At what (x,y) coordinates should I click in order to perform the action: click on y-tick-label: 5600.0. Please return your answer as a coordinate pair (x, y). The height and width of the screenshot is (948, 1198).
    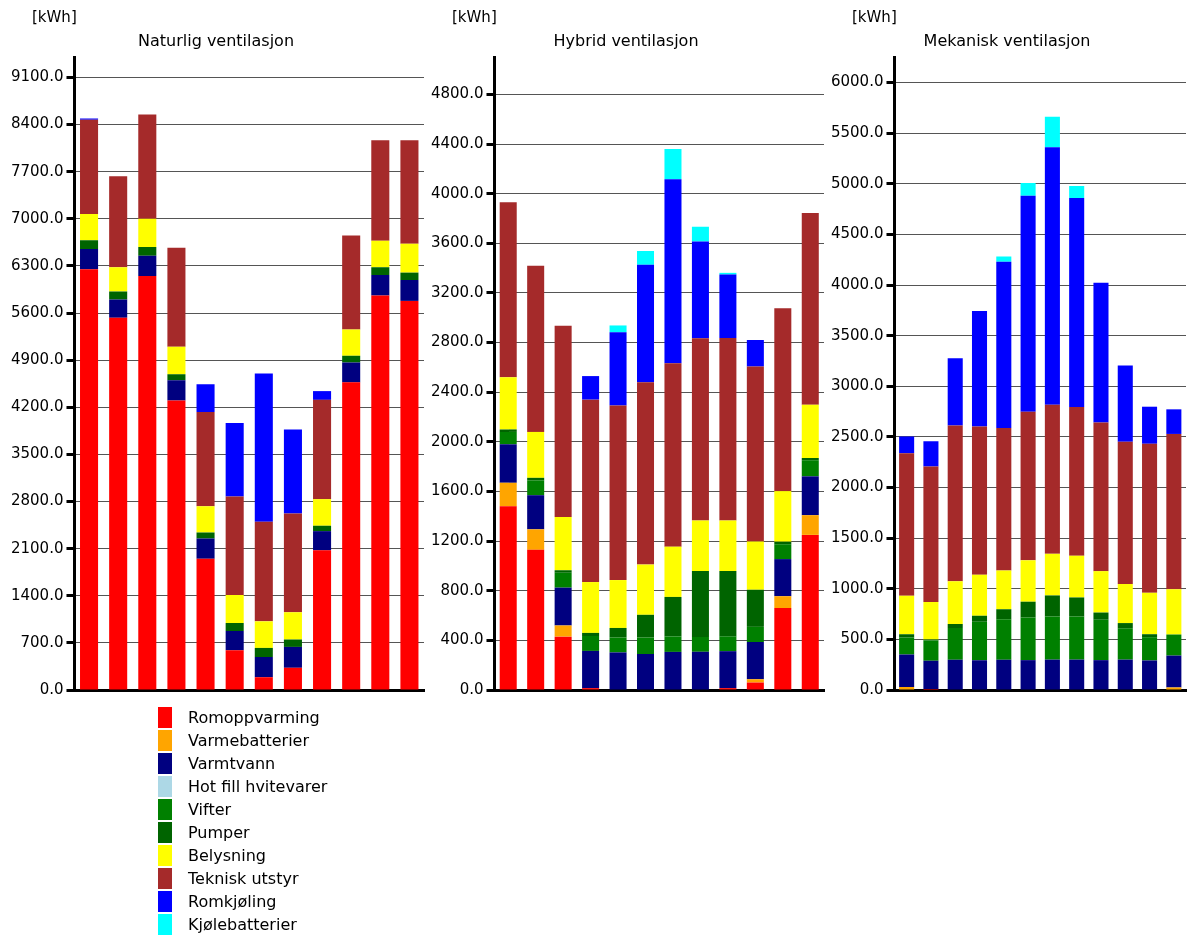
    Looking at the image, I should click on (37, 311).